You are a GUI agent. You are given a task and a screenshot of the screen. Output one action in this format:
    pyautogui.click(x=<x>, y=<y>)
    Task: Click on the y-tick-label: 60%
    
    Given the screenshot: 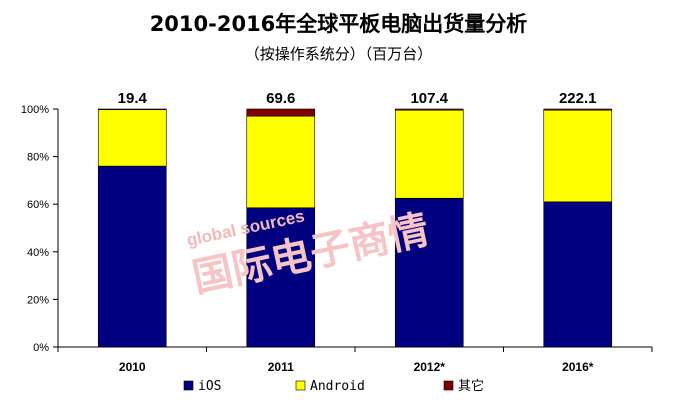 What is the action you would take?
    pyautogui.click(x=38, y=205)
    